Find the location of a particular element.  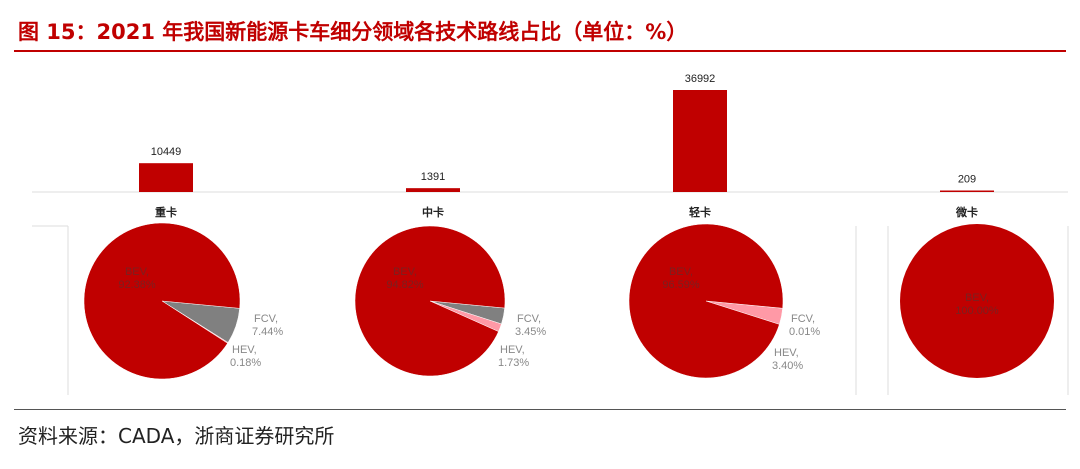

category-label-0: 重卡 is located at coordinates (166, 212).